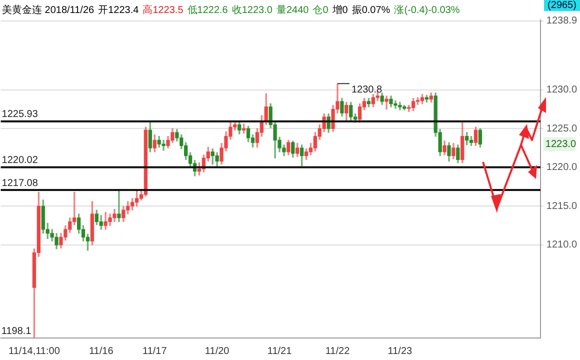 This screenshot has height=360, width=580. What do you see at coordinates (118, 10) in the screenshot?
I see `text: 开1223.4` at bounding box center [118, 10].